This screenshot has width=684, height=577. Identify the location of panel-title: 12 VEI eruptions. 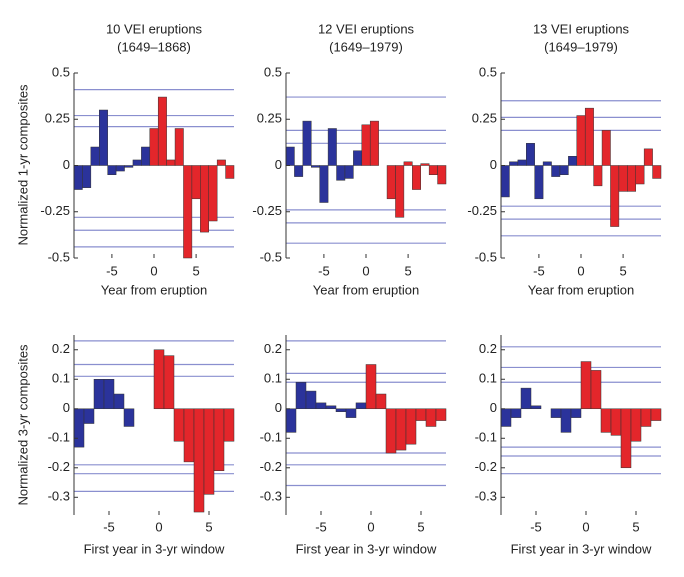
(366, 28).